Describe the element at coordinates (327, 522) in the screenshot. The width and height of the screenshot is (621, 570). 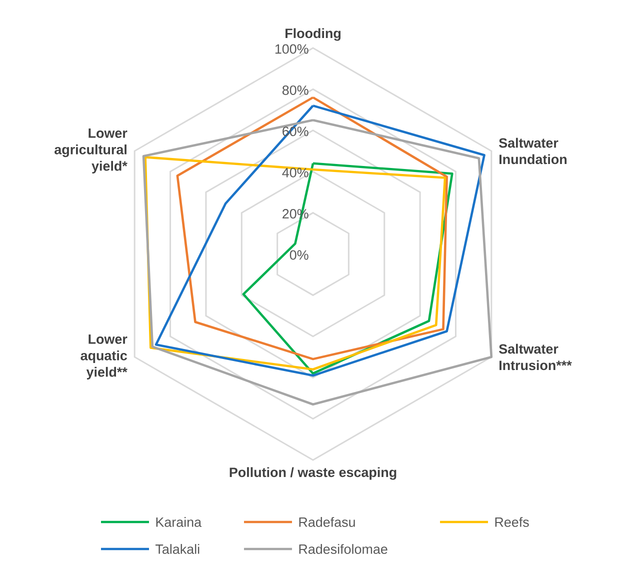
I see `legend-label: Radefasu` at that location.